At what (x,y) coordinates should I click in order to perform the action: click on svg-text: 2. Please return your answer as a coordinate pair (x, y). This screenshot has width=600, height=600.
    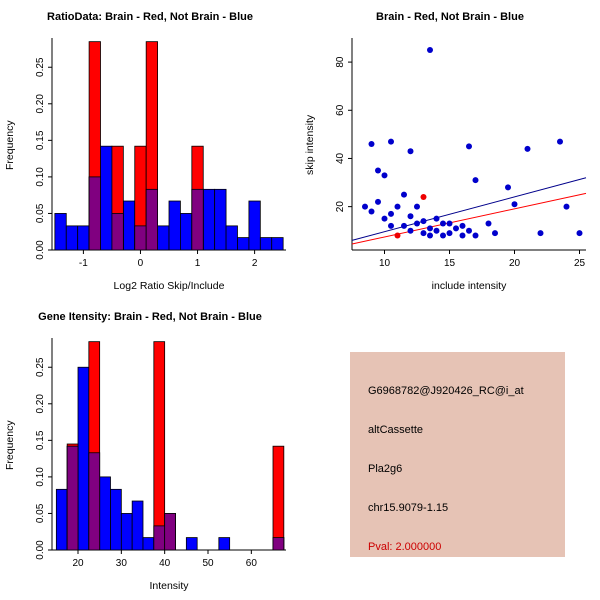
    Looking at the image, I should click on (255, 263).